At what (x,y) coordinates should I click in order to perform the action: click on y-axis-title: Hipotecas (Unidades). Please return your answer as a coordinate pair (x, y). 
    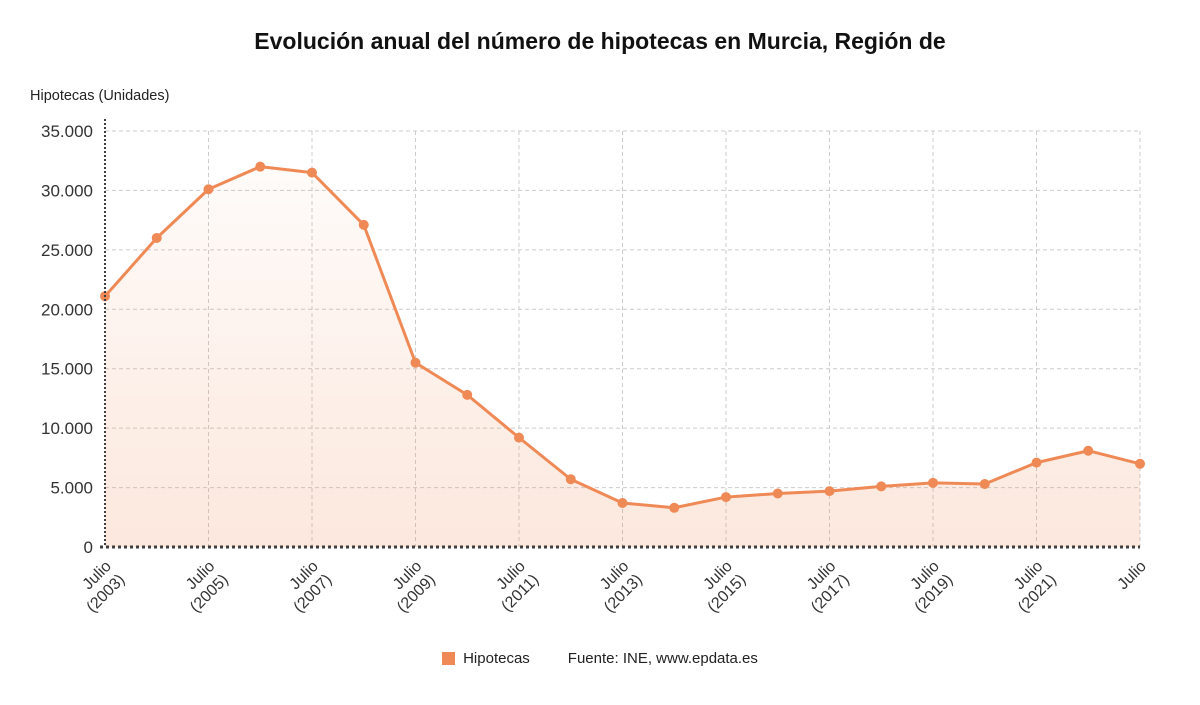
    Looking at the image, I should click on (100, 96).